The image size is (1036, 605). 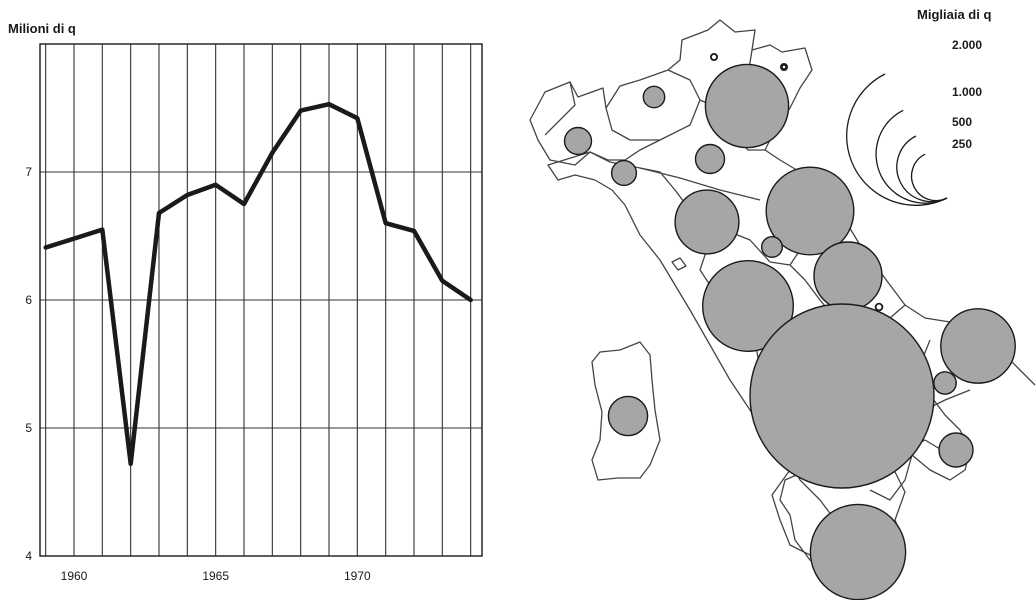 I want to click on bubble-piemonte, so click(x=578, y=141).